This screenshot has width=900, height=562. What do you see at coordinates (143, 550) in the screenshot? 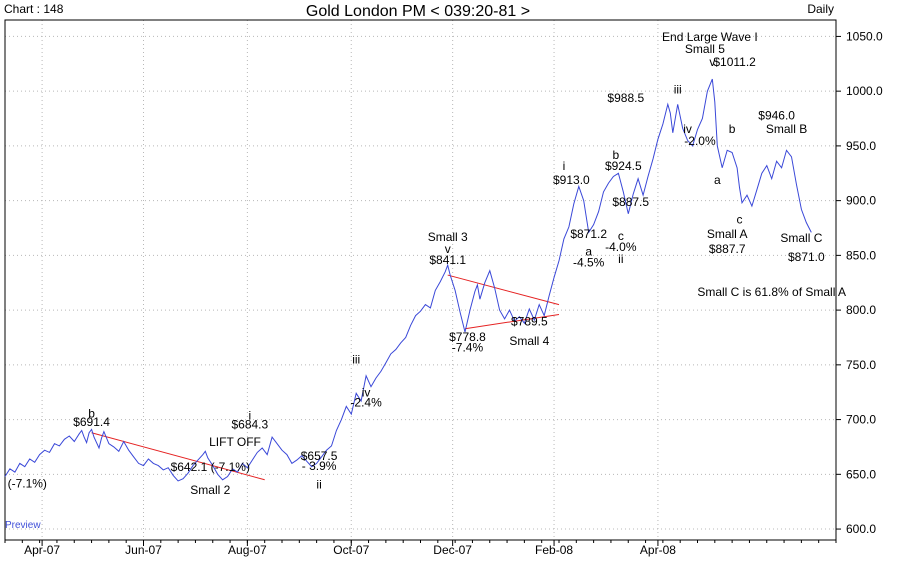
I see `x-tick-label: Jun-07` at bounding box center [143, 550].